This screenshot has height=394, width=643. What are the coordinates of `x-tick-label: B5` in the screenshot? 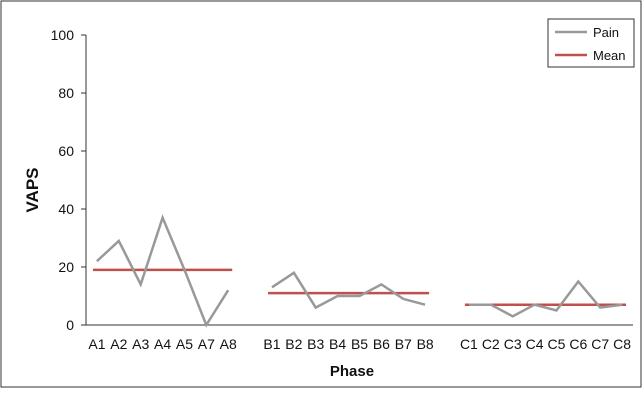 It's located at (359, 344).